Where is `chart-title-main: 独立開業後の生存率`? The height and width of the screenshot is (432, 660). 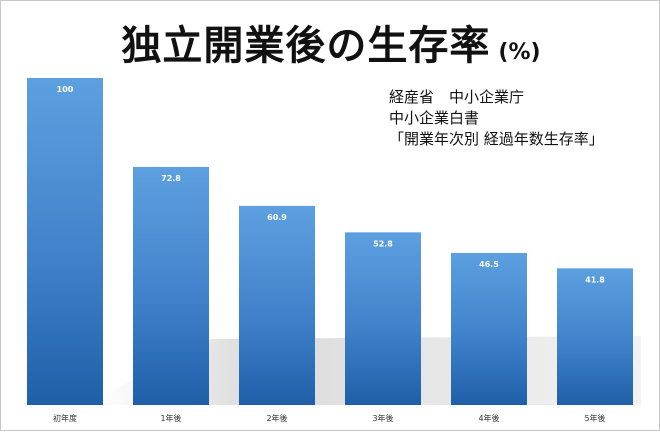 chart-title-main: 独立開業後の生存率 is located at coordinates (306, 46).